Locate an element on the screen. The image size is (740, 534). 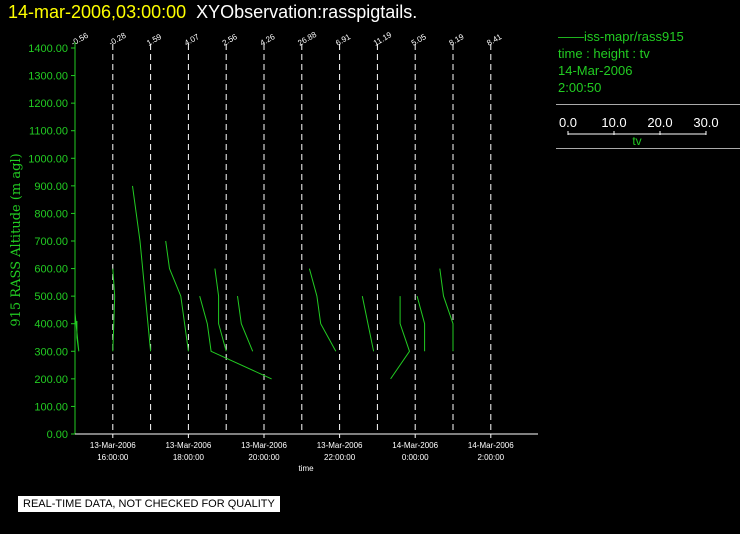
profile-value-label: 6.91 is located at coordinates (343, 40).